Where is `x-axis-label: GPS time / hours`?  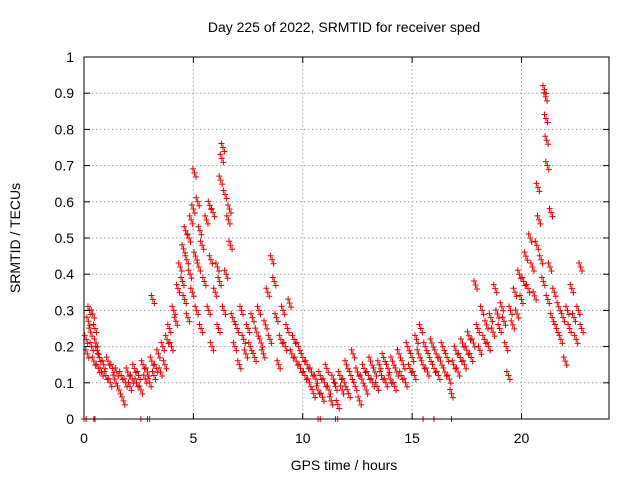 x-axis-label: GPS time / hours is located at coordinates (344, 465).